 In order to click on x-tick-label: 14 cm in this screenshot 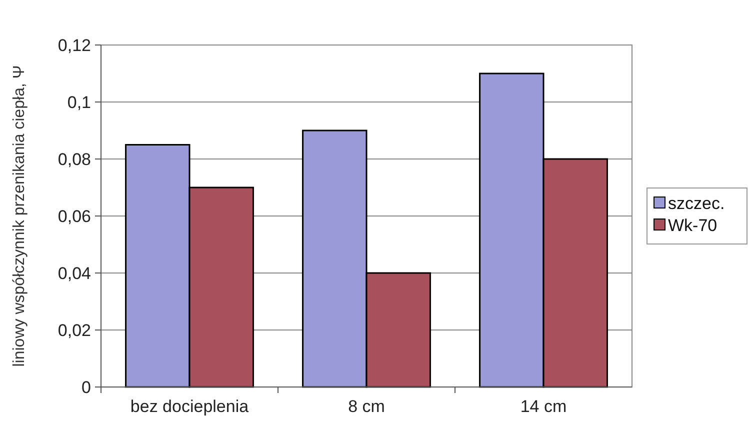, I will do `click(543, 406)`.